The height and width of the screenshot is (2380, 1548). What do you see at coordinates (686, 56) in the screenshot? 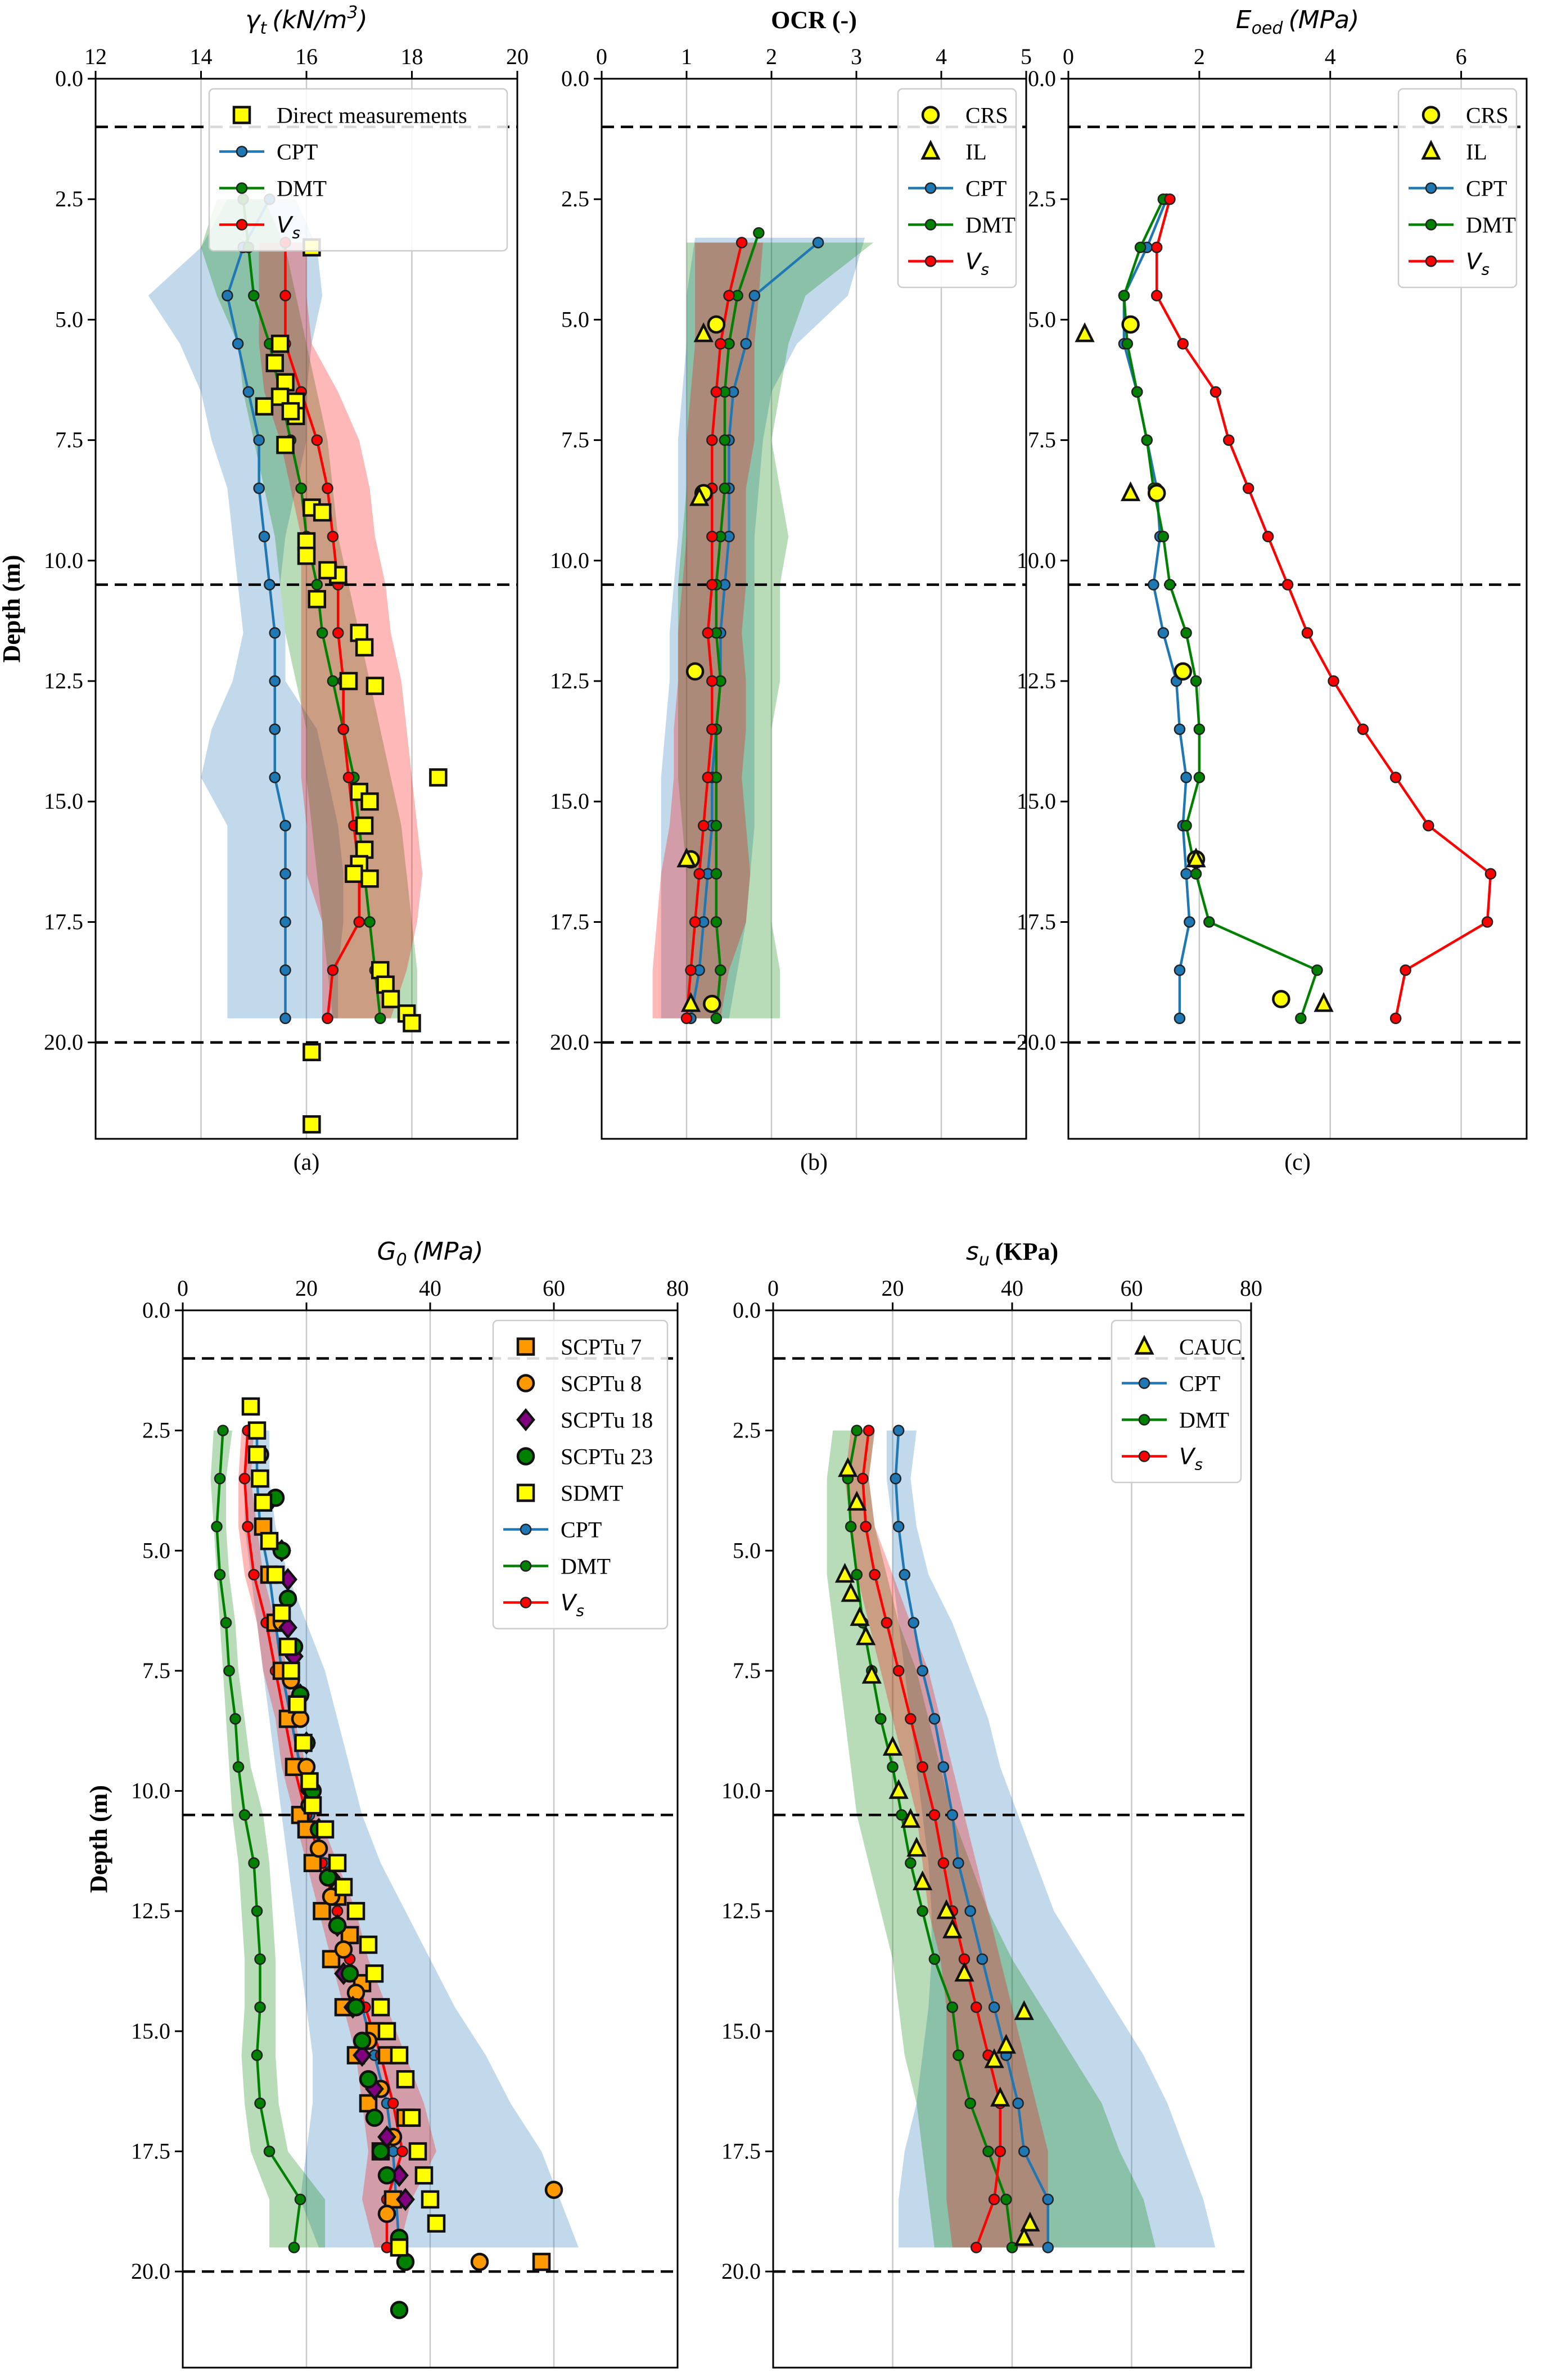
I see `x-tick-label: 1` at bounding box center [686, 56].